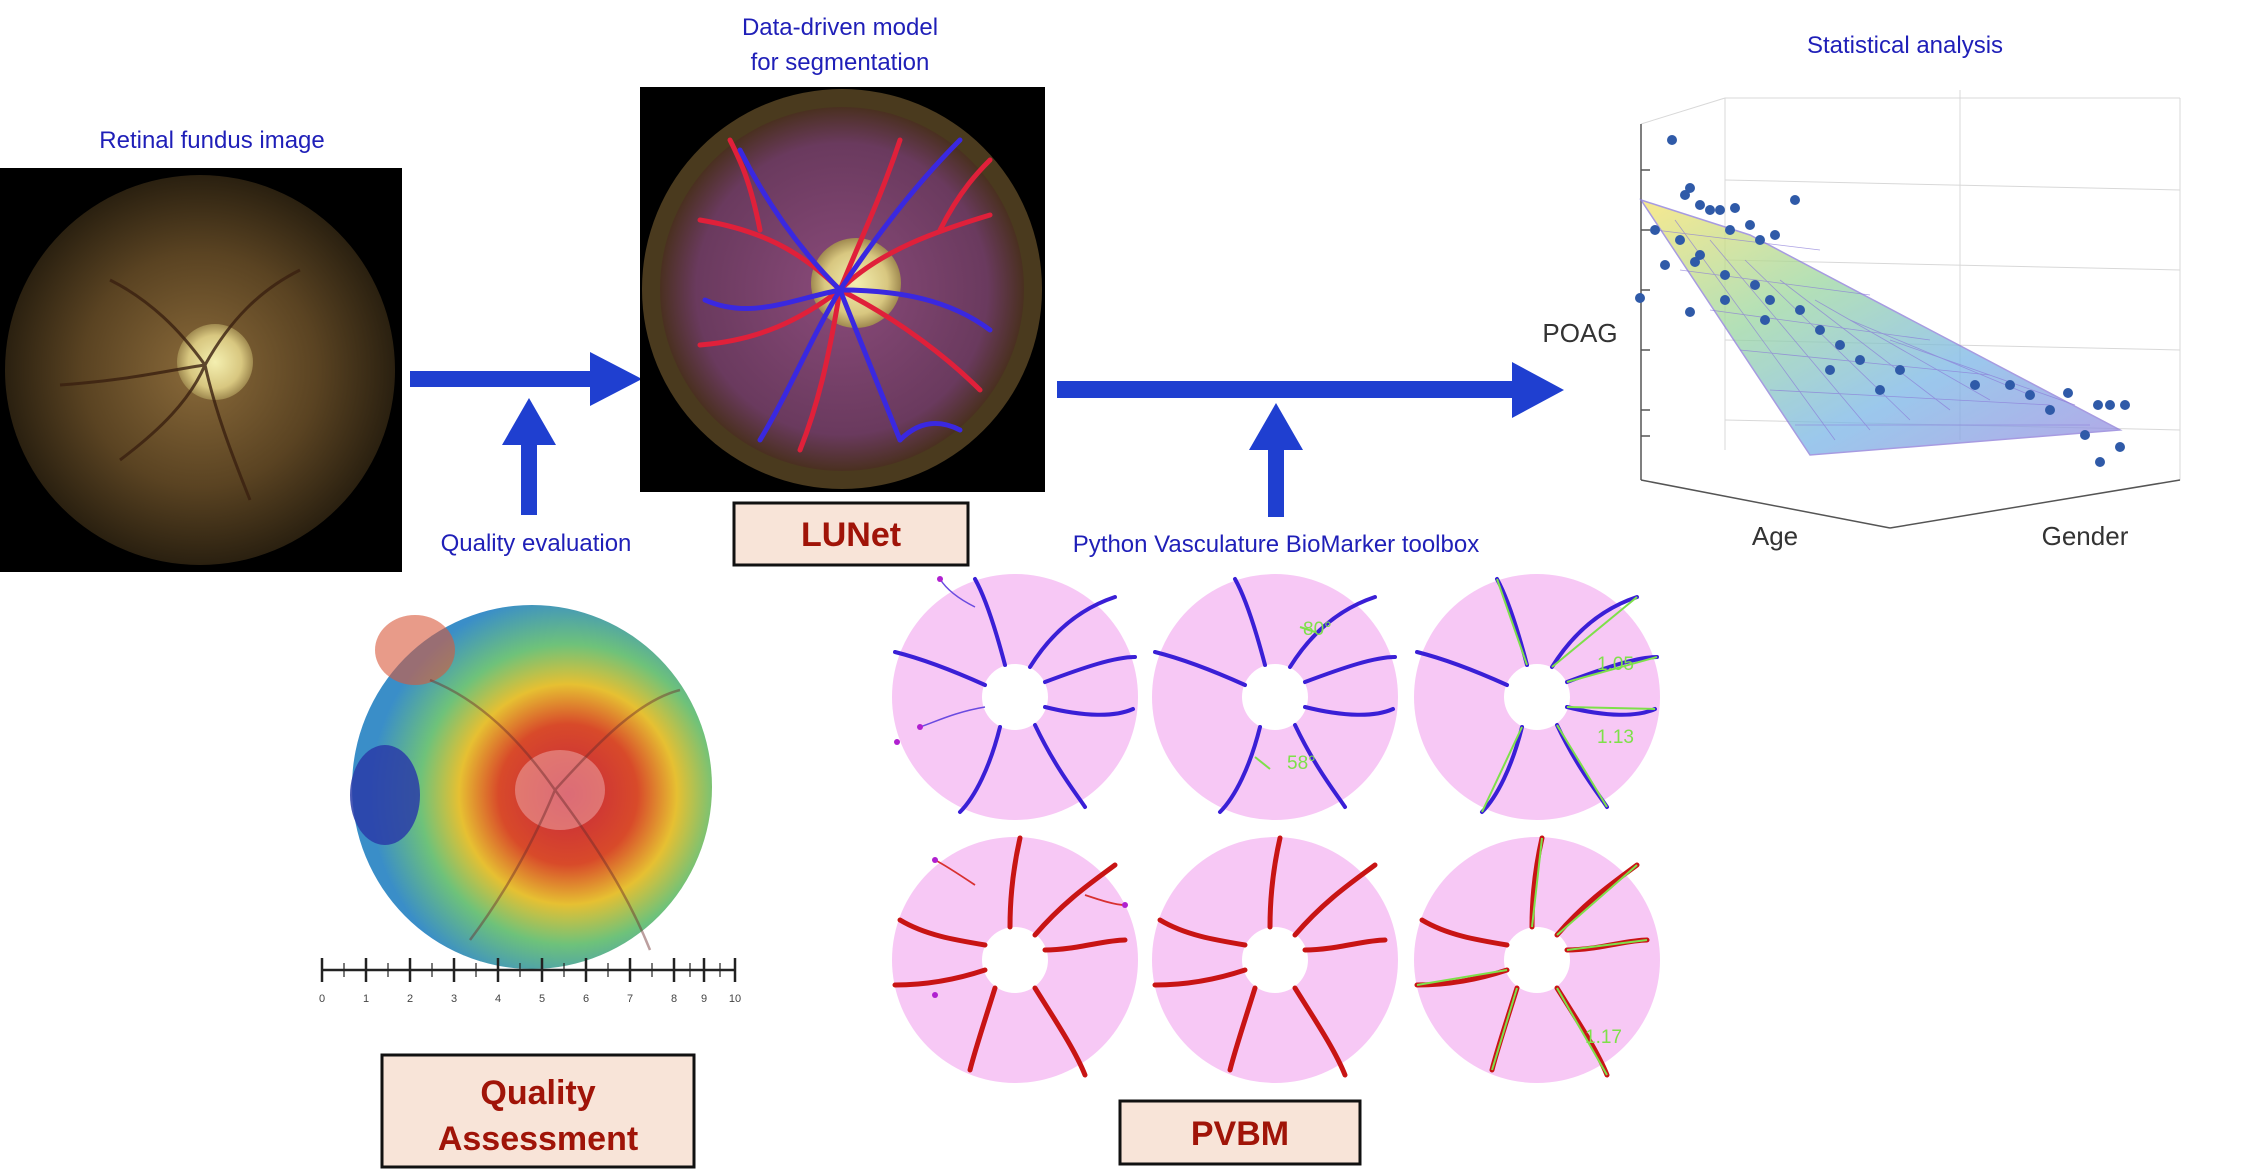  I want to click on quality-assessment-label-line1: Quality, so click(537, 1093).